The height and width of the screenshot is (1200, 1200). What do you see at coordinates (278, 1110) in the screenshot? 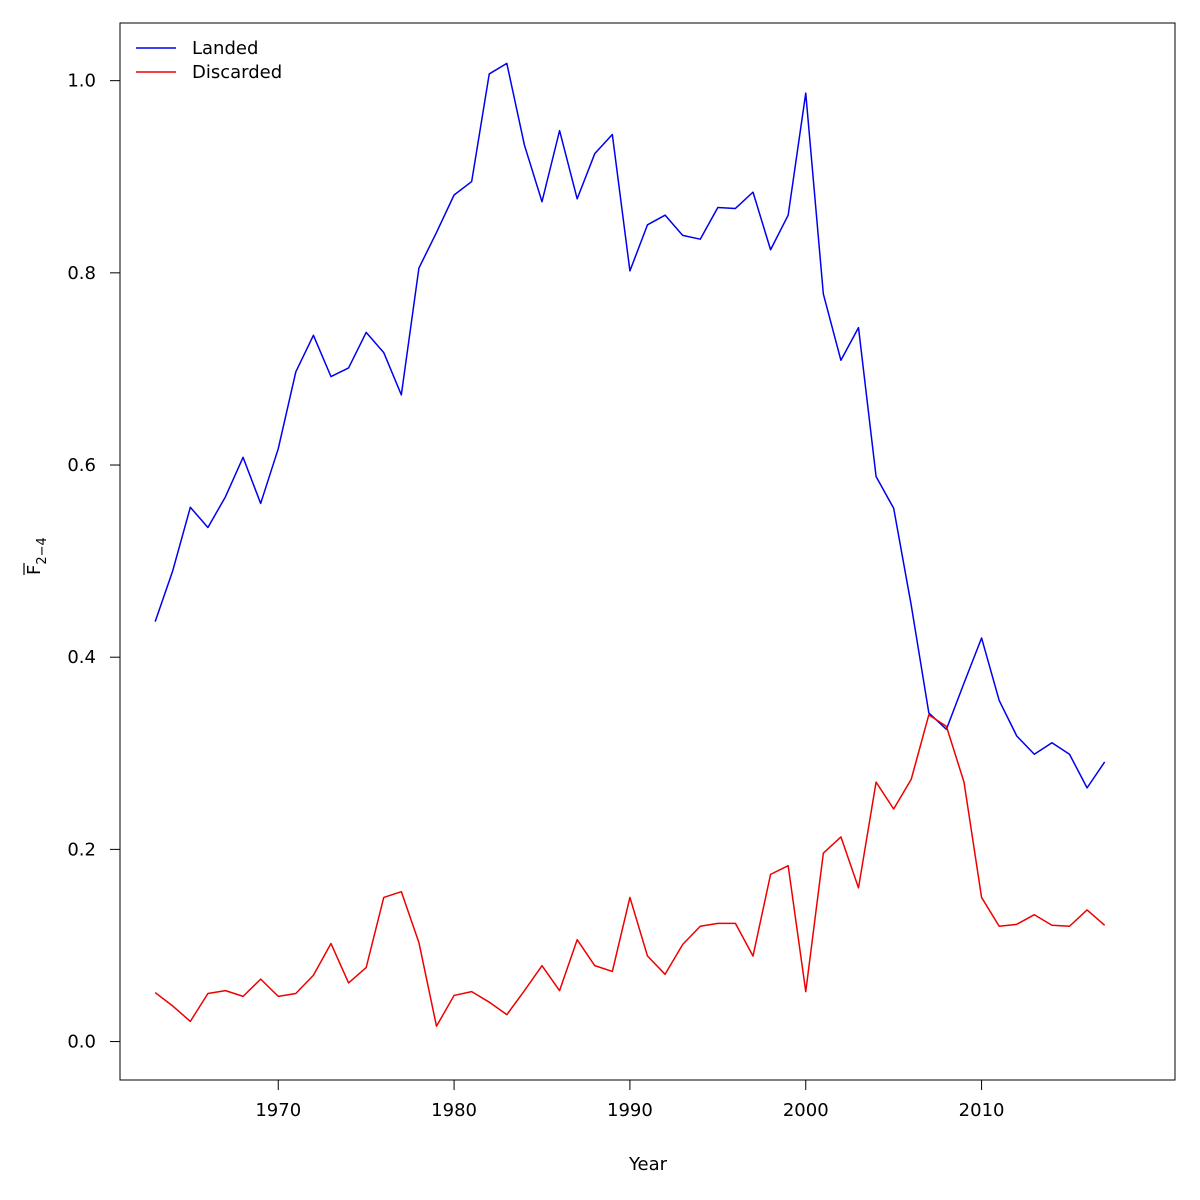
I see `x-tick-label-1970: 1970` at bounding box center [278, 1110].